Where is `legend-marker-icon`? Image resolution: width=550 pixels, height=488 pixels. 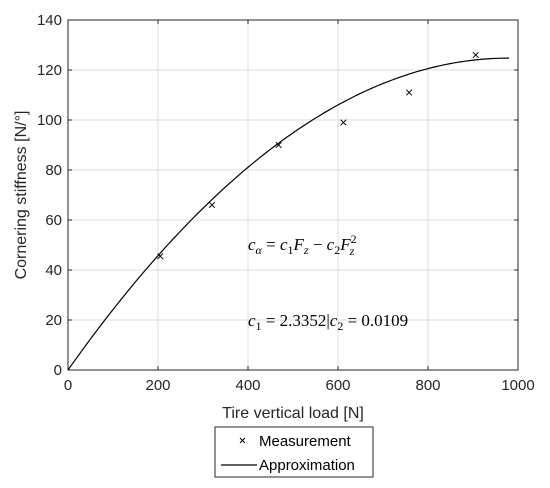
legend-marker-icon is located at coordinates (242, 440).